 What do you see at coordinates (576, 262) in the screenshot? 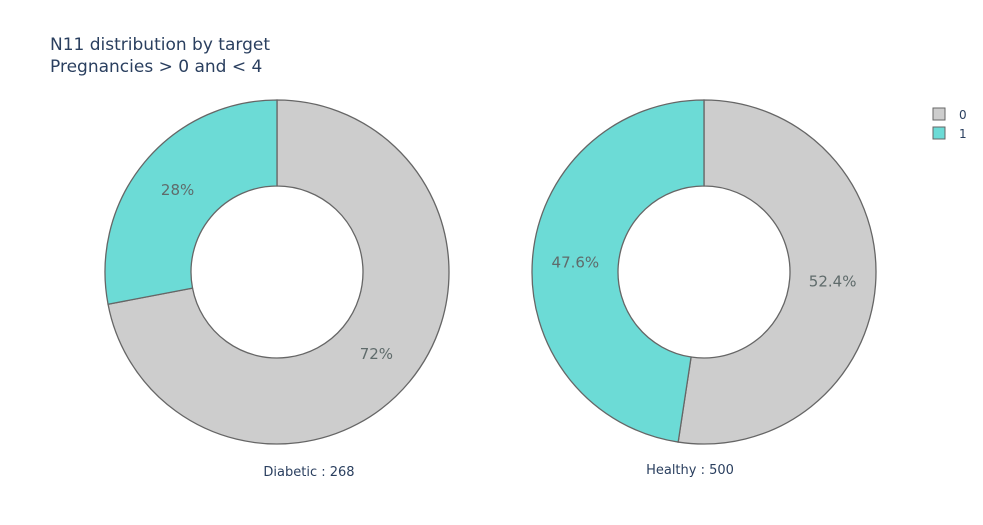
I see `slice-label-healthy-1: 47.6%` at bounding box center [576, 262].